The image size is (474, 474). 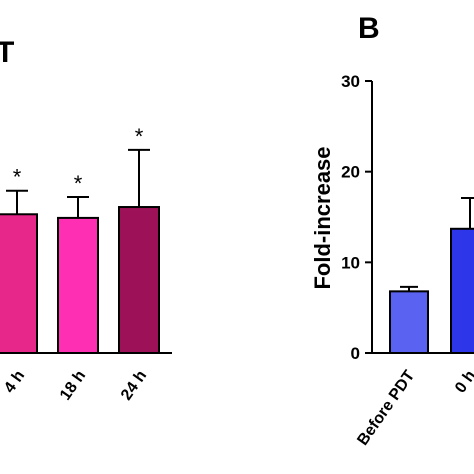 I want to click on panel-a-label: T, so click(x=7, y=52).